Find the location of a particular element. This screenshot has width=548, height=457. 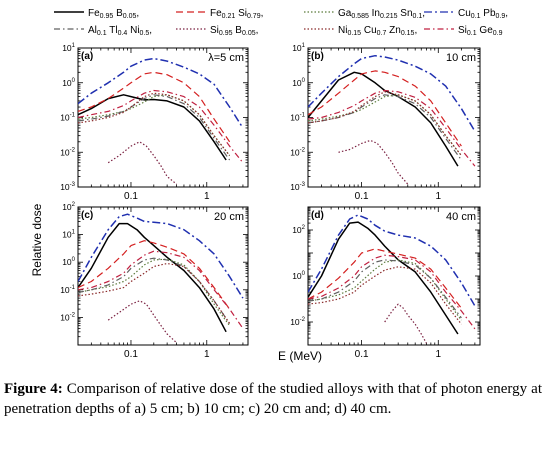

panel-label: (d) is located at coordinates (317, 215).